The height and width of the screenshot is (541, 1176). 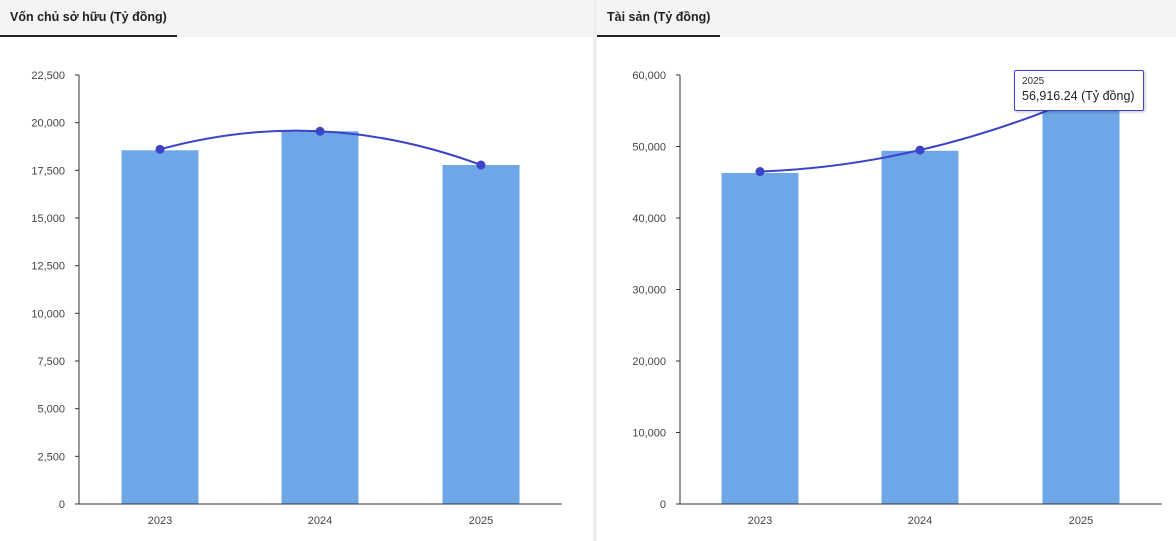 I want to click on y-tick-label: 17,500, so click(x=48, y=171).